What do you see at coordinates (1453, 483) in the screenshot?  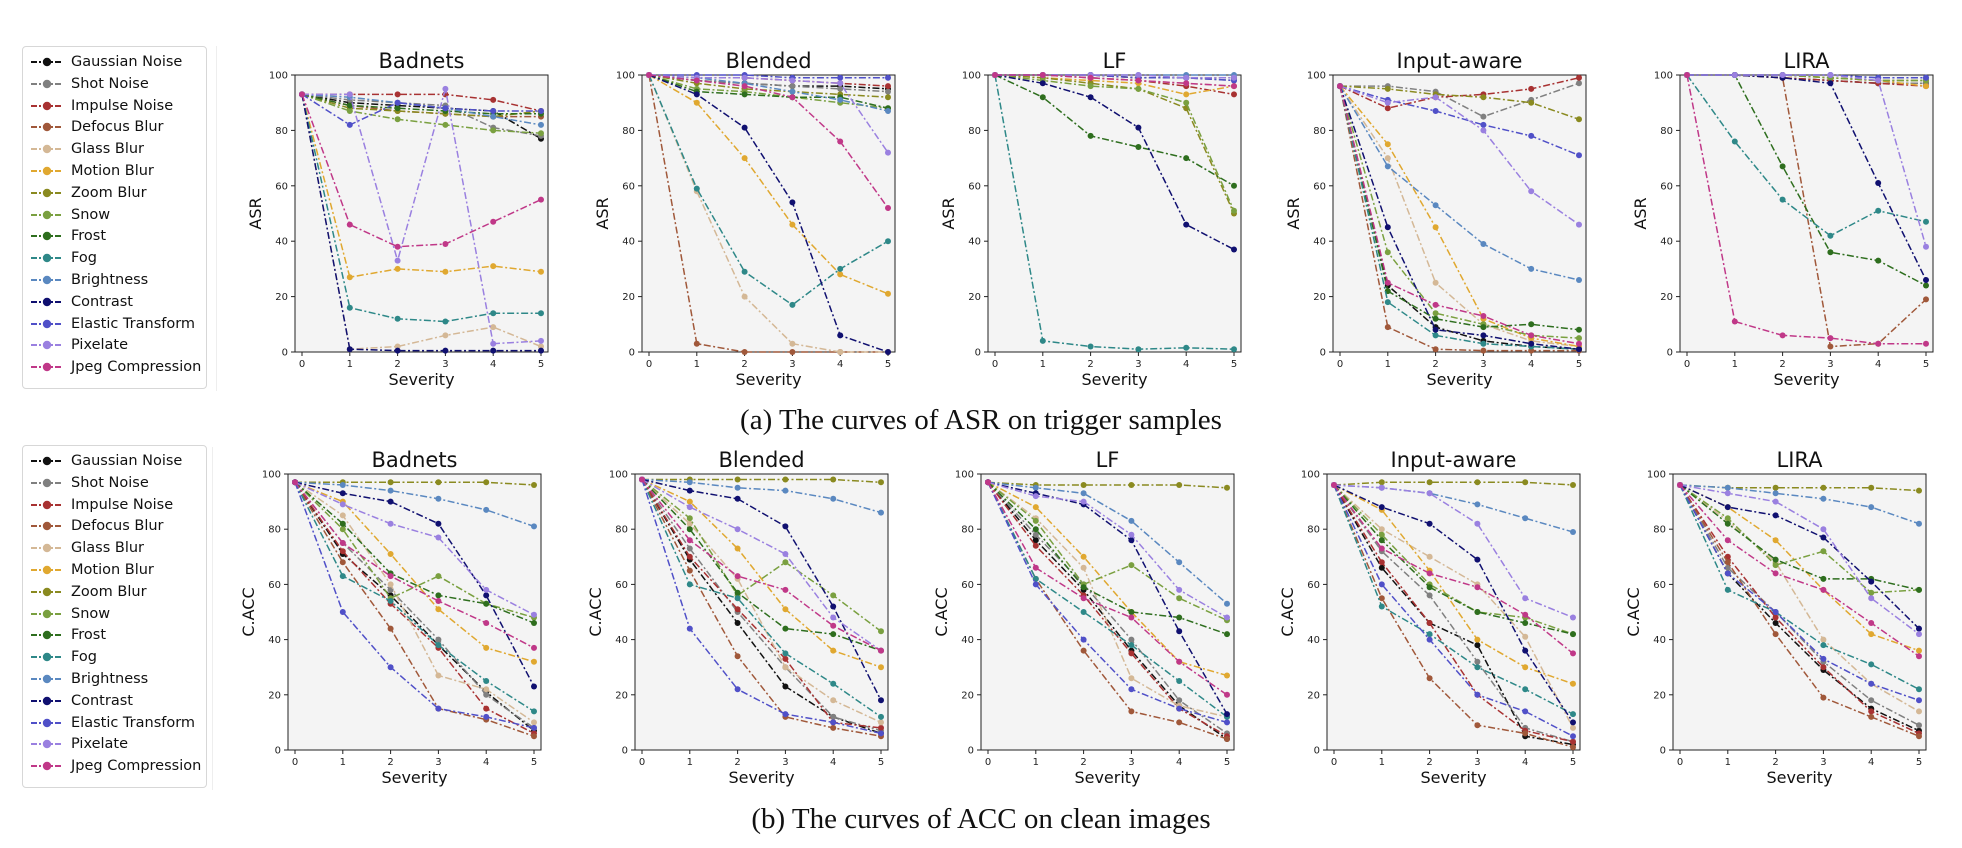 I see `series-zoom-blur` at bounding box center [1453, 483].